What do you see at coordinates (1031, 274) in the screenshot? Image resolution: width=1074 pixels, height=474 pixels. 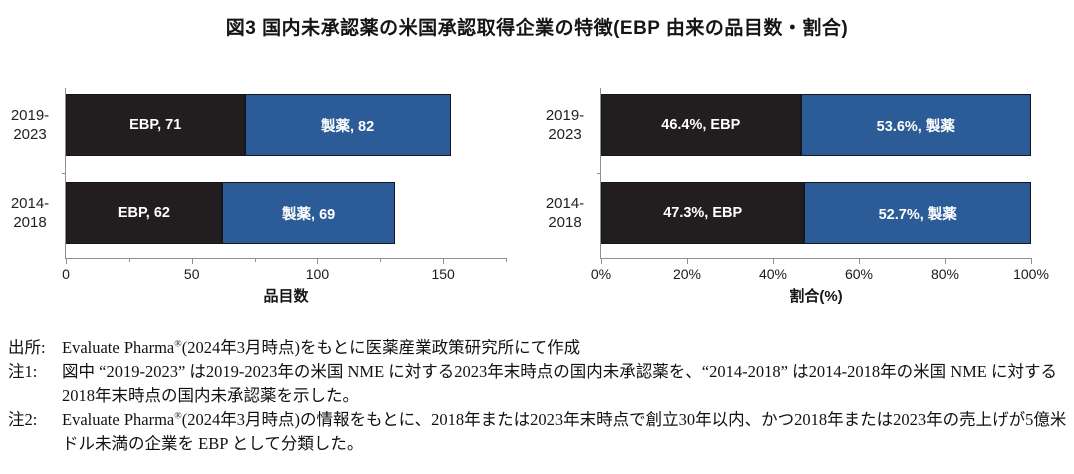 I see `x-tick-label: 100%` at bounding box center [1031, 274].